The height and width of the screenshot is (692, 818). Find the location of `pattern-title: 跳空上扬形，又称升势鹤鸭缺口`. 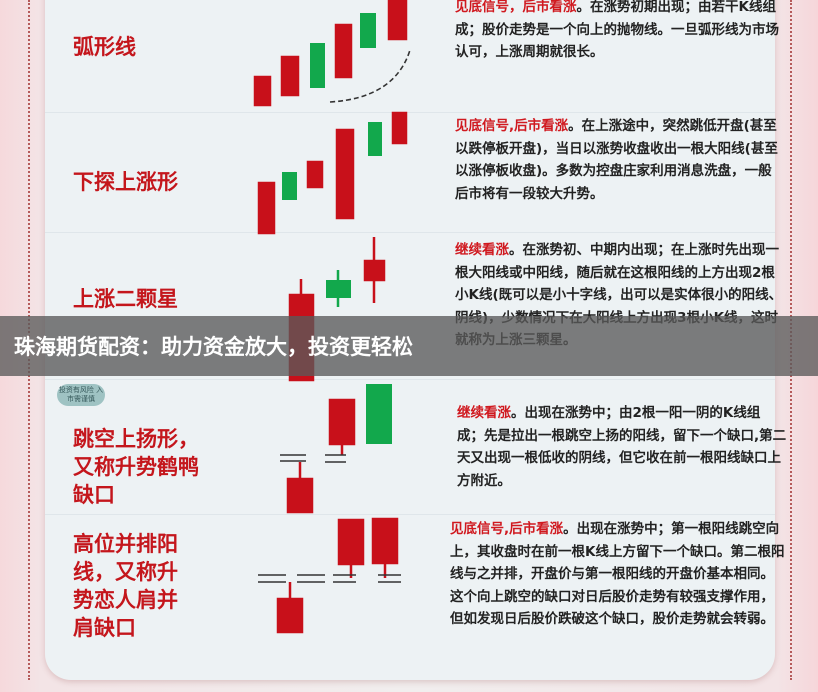

pattern-title: 跳空上扬形，又称升势鹤鸭缺口 is located at coordinates (136, 467).